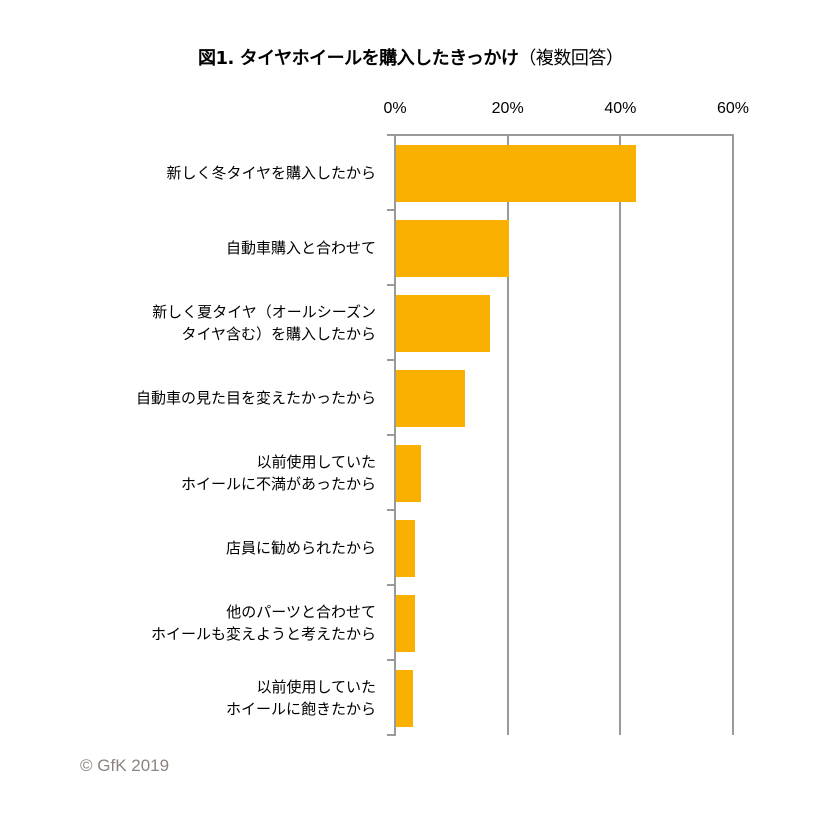 This screenshot has width=840, height=820. What do you see at coordinates (358, 58) in the screenshot?
I see `chart-title-main: 図1. タイヤホイールを購入したきっかけ` at bounding box center [358, 58].